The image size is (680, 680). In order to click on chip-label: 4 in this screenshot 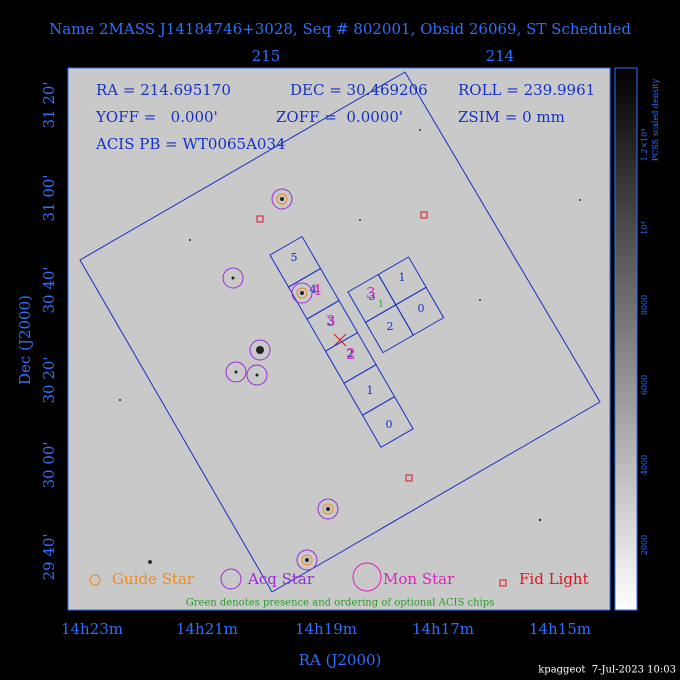, I will do `click(313, 289)`.